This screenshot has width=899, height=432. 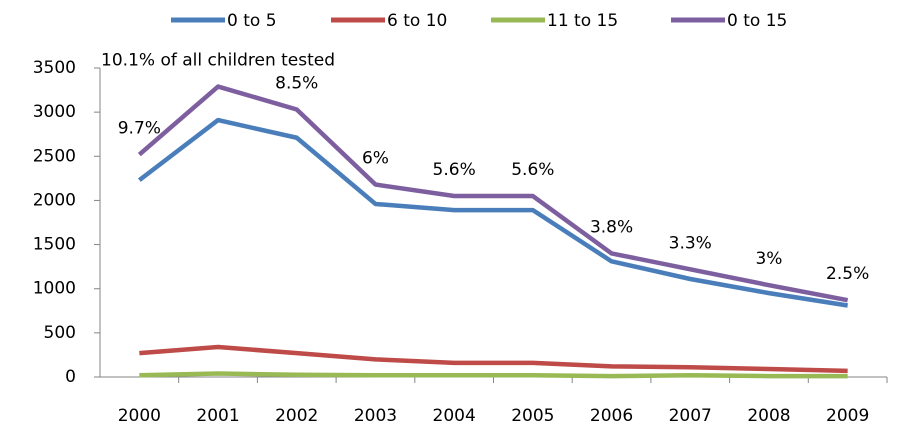 I want to click on annotation: 3%, so click(x=768, y=259).